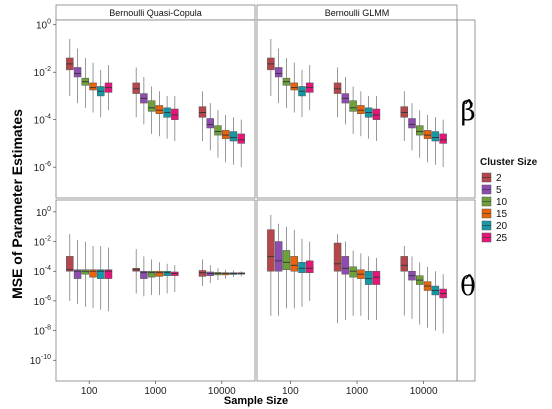  Describe the element at coordinates (502, 214) in the screenshot. I see `legend-label: 15` at that location.